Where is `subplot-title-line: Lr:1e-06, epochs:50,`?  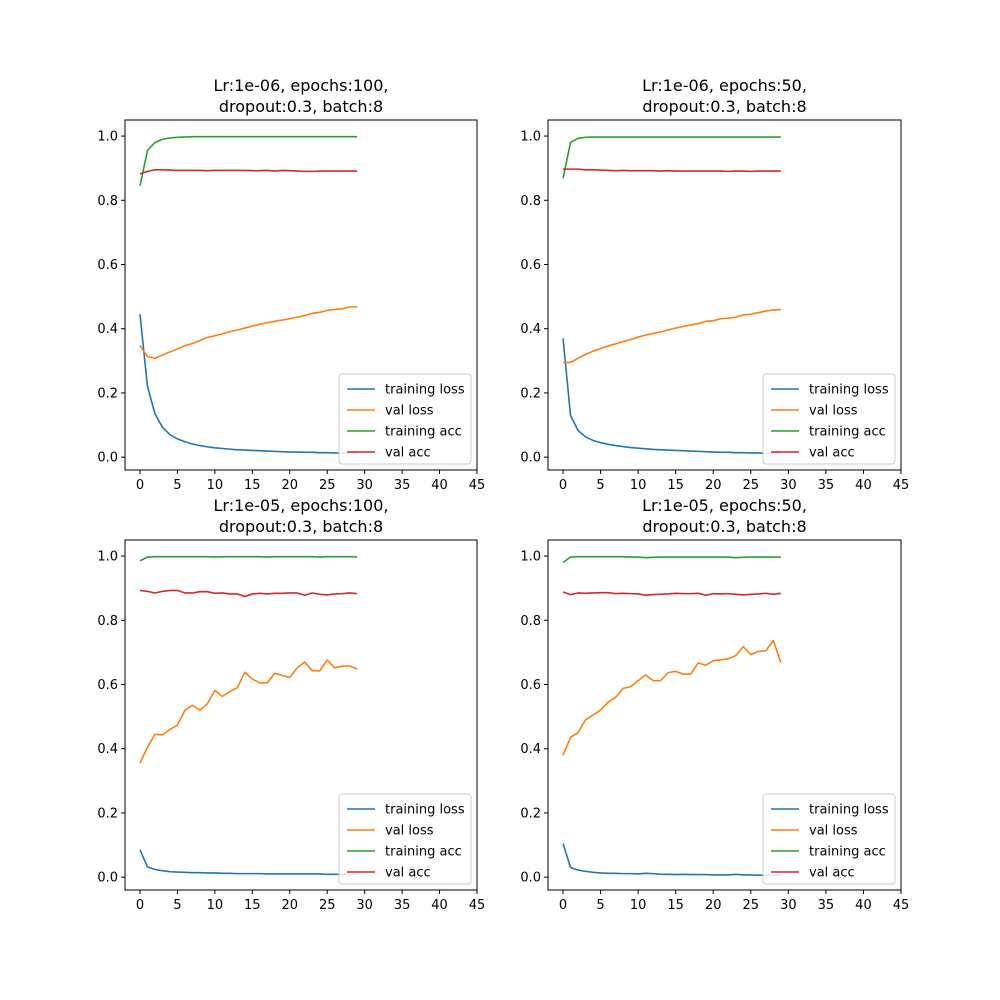 subplot-title-line: Lr:1e-06, epochs:50, is located at coordinates (724, 85).